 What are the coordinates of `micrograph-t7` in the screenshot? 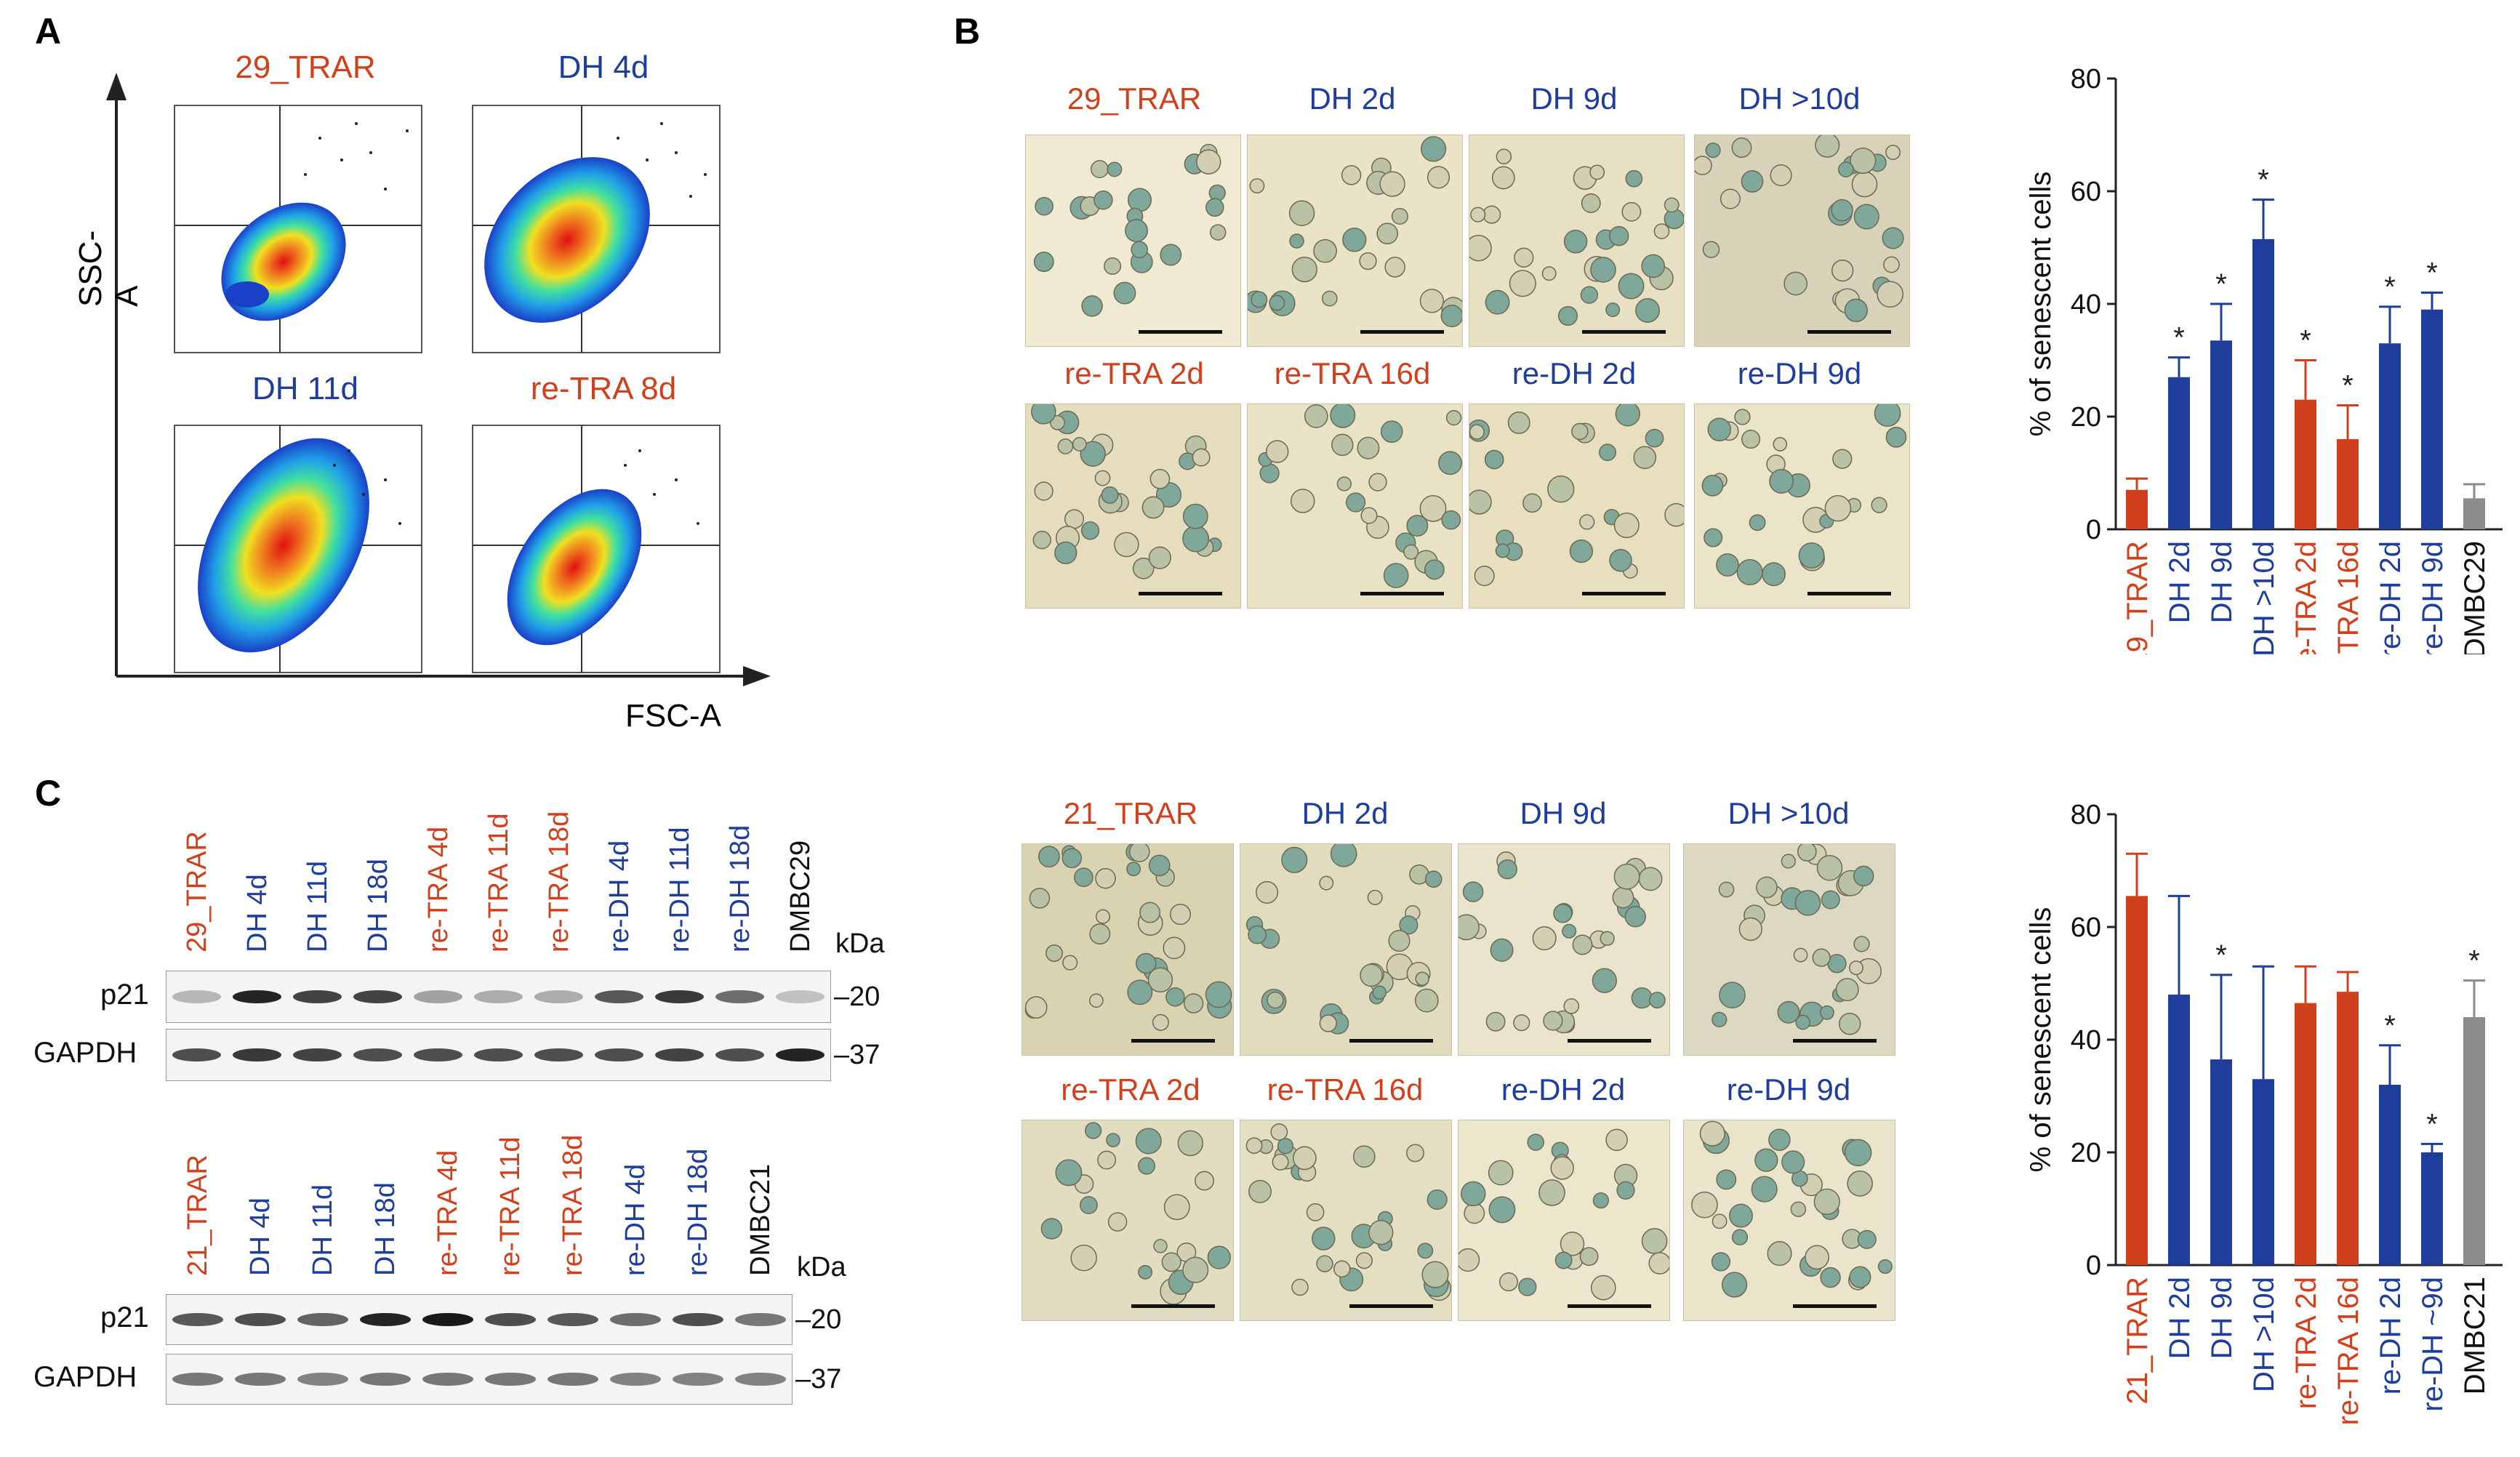 It's located at (1577, 506).